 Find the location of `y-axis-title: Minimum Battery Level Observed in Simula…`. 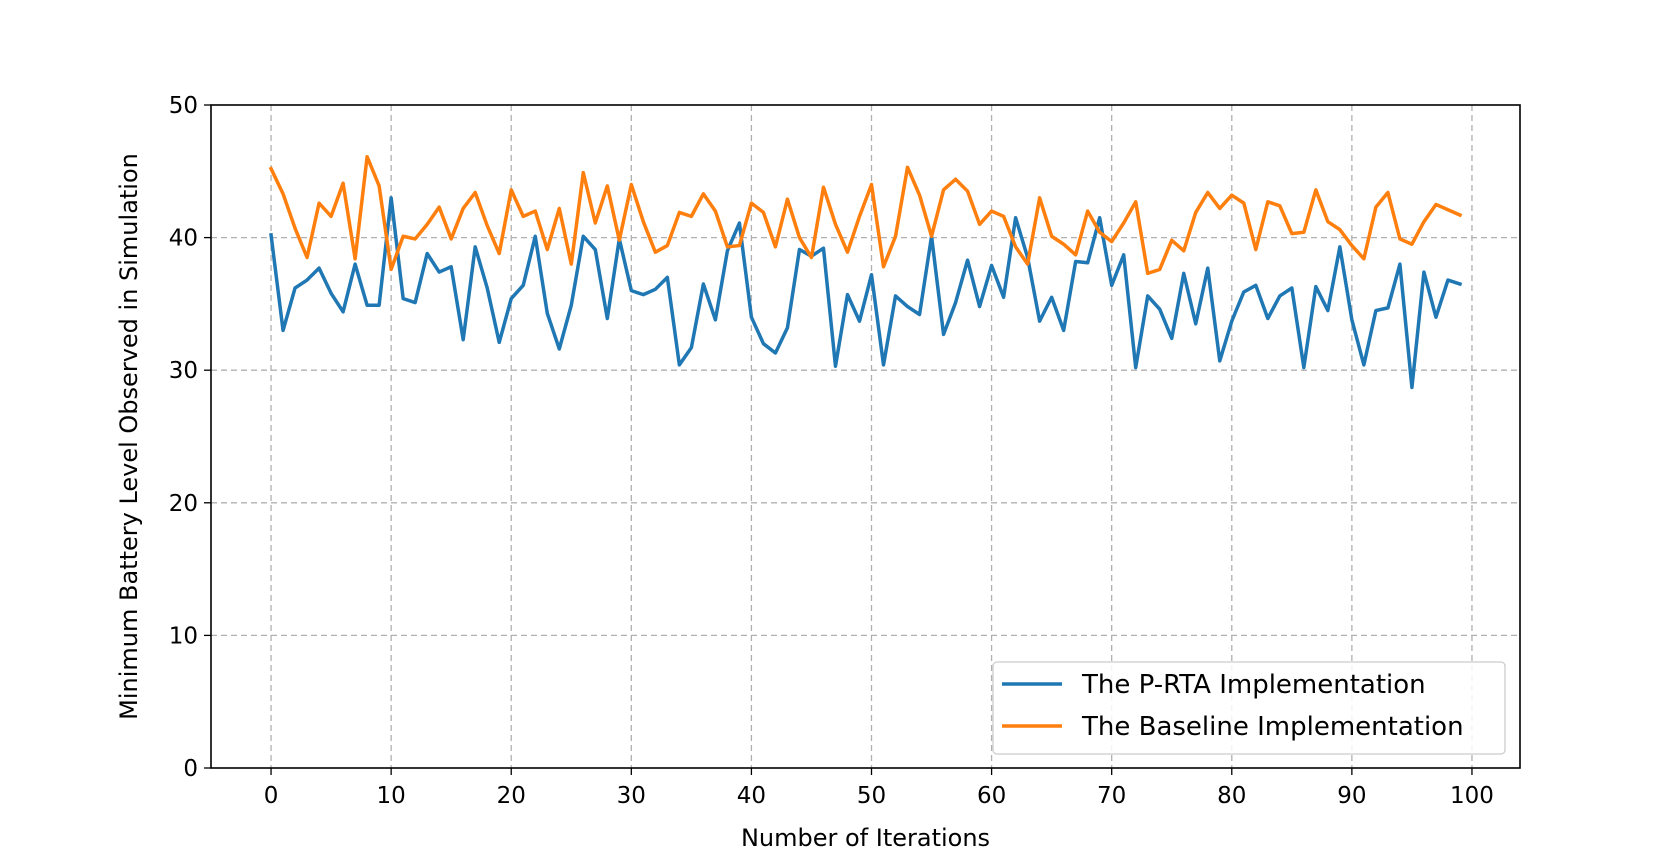

y-axis-title: Minimum Battery Level Observed in Simula… is located at coordinates (129, 436).